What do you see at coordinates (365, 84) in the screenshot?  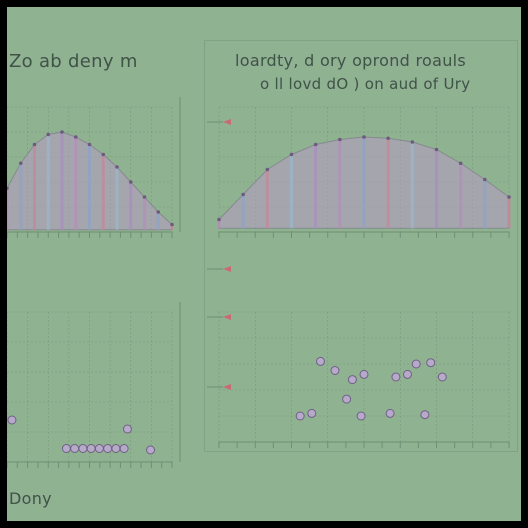 I see `right-panel-title-line2: o ll lovd dO ) on aud of Ury` at bounding box center [365, 84].